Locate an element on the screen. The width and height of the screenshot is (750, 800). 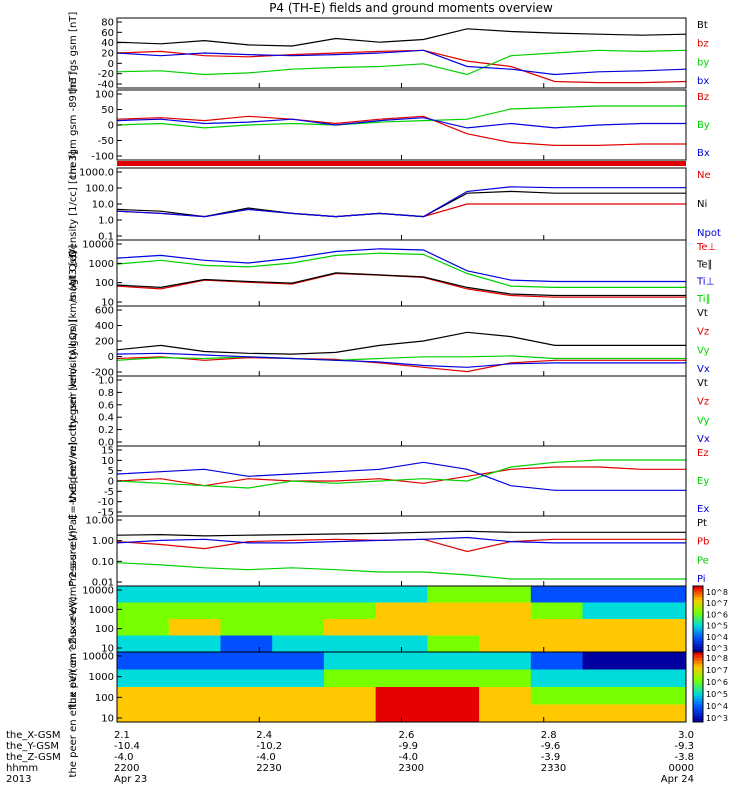
y-tick-label: 0.10 is located at coordinates (103, 562).